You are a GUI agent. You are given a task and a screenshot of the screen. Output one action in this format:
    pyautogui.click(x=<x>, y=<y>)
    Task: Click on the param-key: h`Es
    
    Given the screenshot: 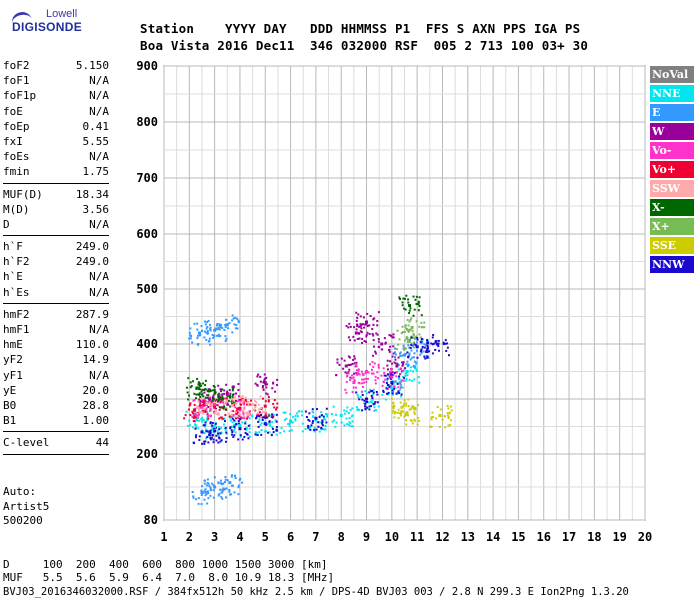 What is the action you would take?
    pyautogui.click(x=16, y=292)
    